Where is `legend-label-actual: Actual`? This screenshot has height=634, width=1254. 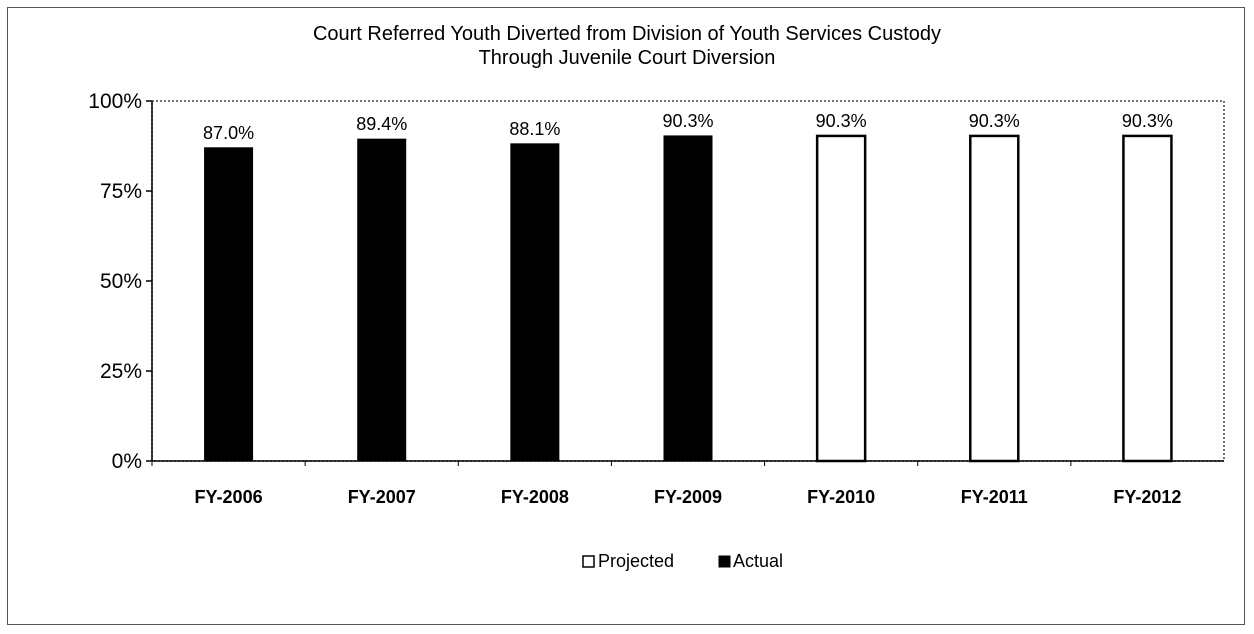 legend-label-actual: Actual is located at coordinates (758, 561).